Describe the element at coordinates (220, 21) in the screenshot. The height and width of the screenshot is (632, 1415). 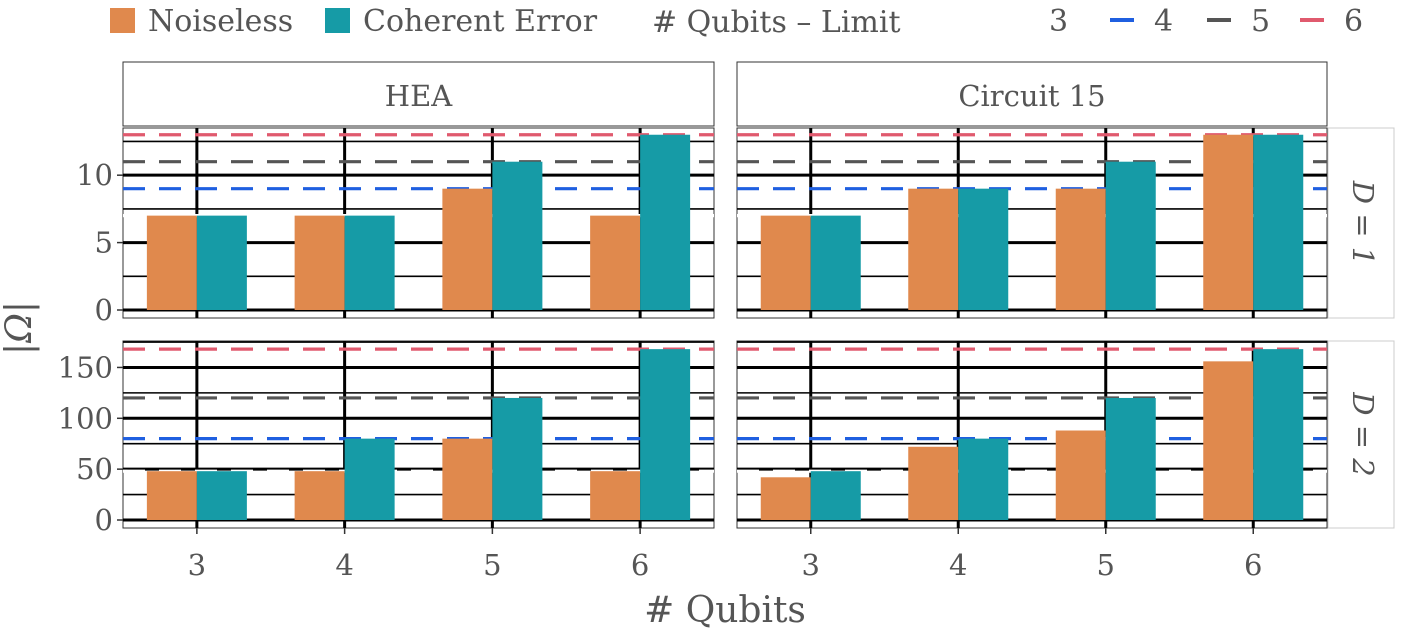
I see `legend-label: Noiseless` at that location.